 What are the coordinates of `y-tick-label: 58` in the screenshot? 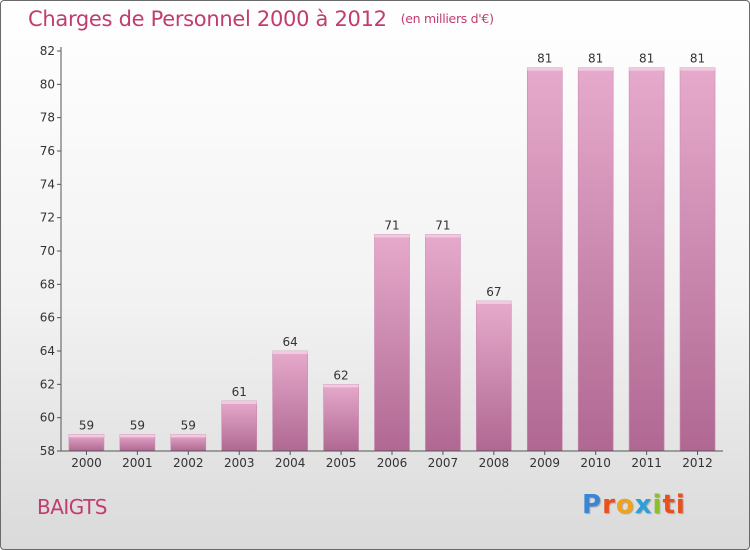 It's located at (47, 451).